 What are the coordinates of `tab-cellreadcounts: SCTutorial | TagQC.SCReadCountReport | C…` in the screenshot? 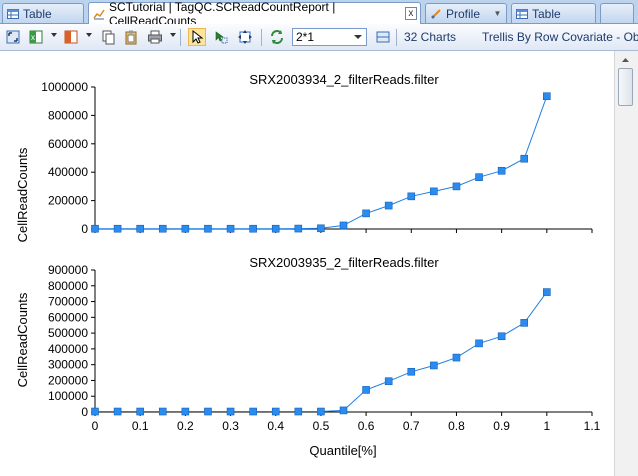 It's located at (254, 14).